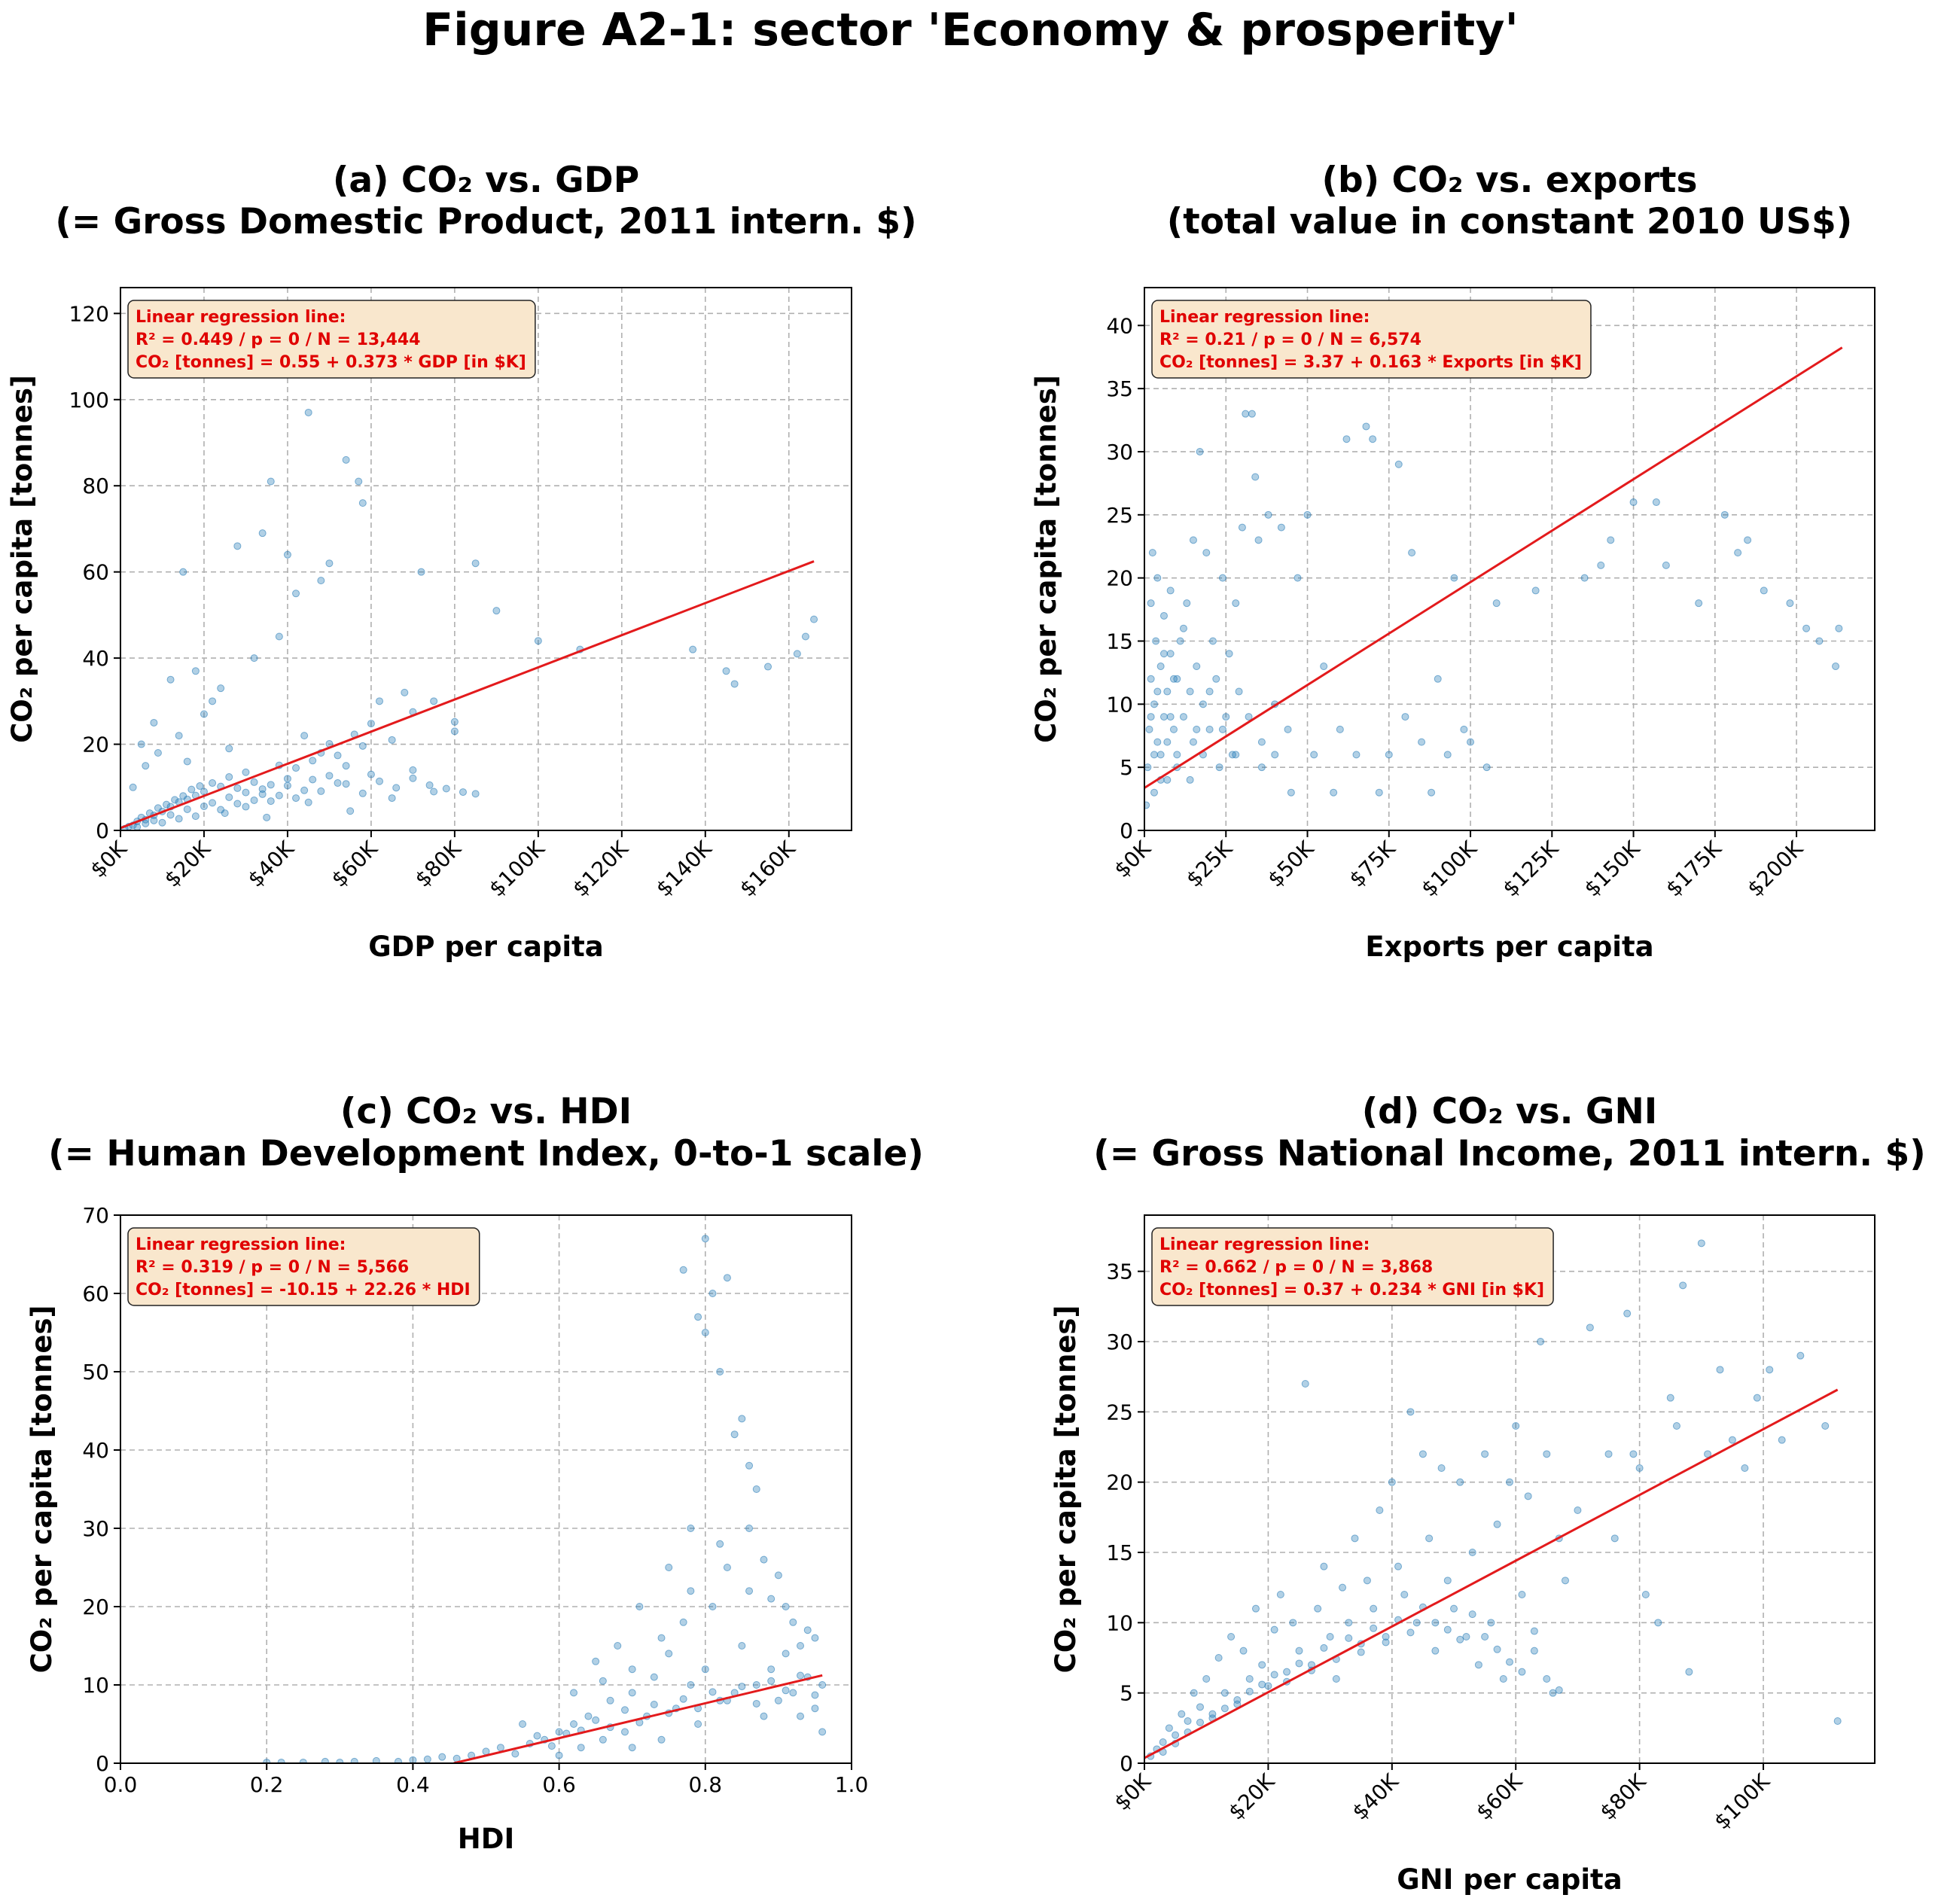 The width and height of the screenshot is (1941, 1904). What do you see at coordinates (1491, 1573) in the screenshot?
I see `regression-line` at bounding box center [1491, 1573].